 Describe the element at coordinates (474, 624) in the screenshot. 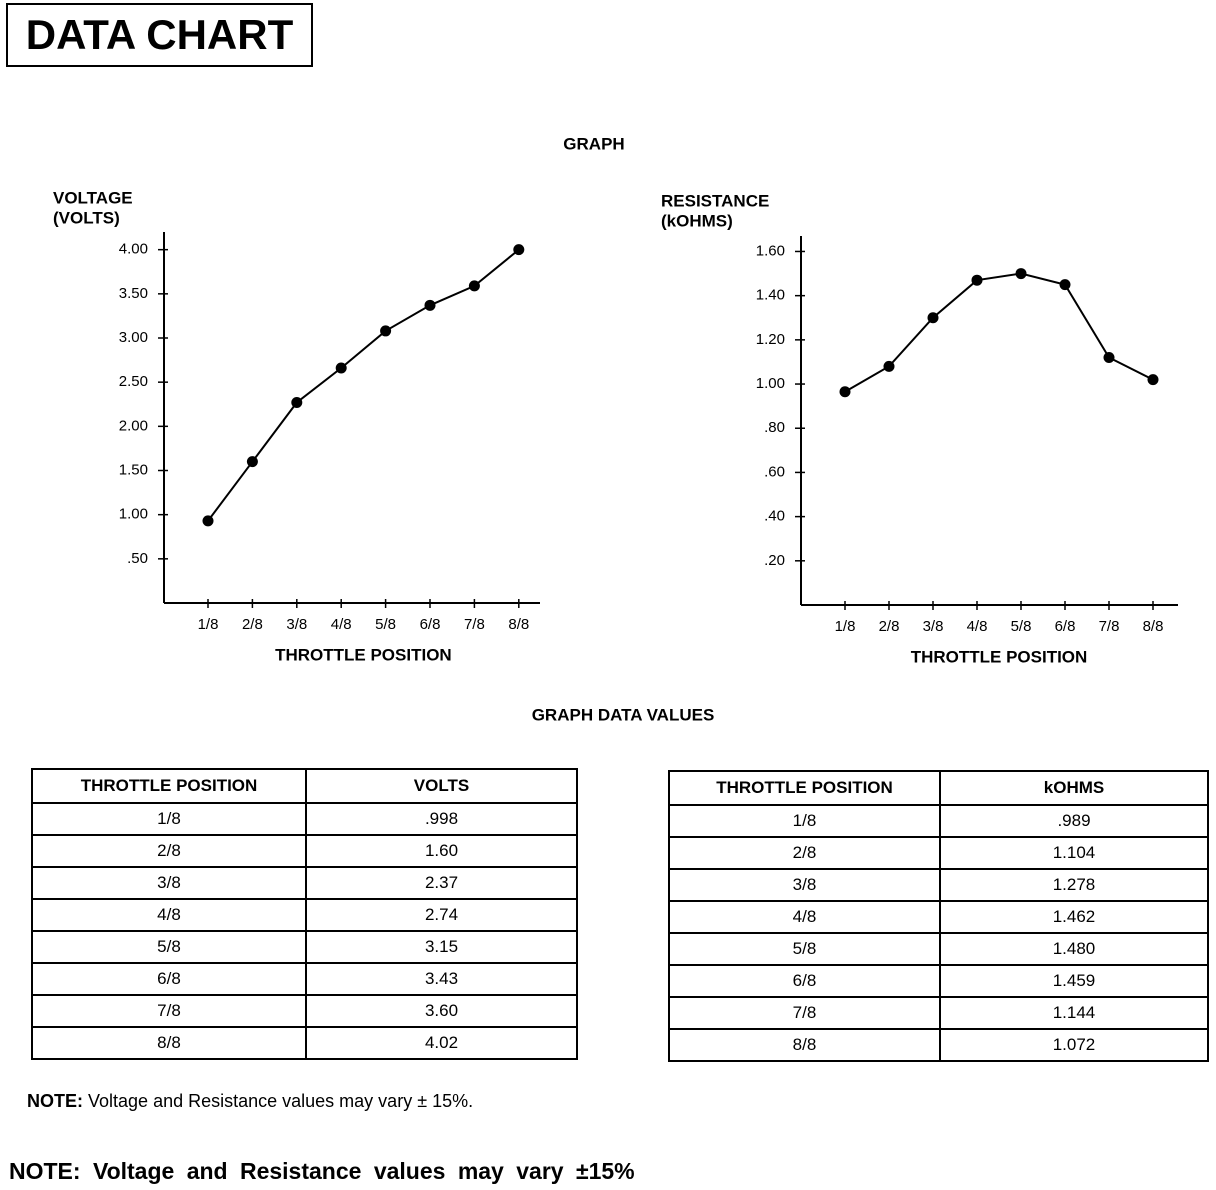

I see `x-tick-label: 7/8` at that location.